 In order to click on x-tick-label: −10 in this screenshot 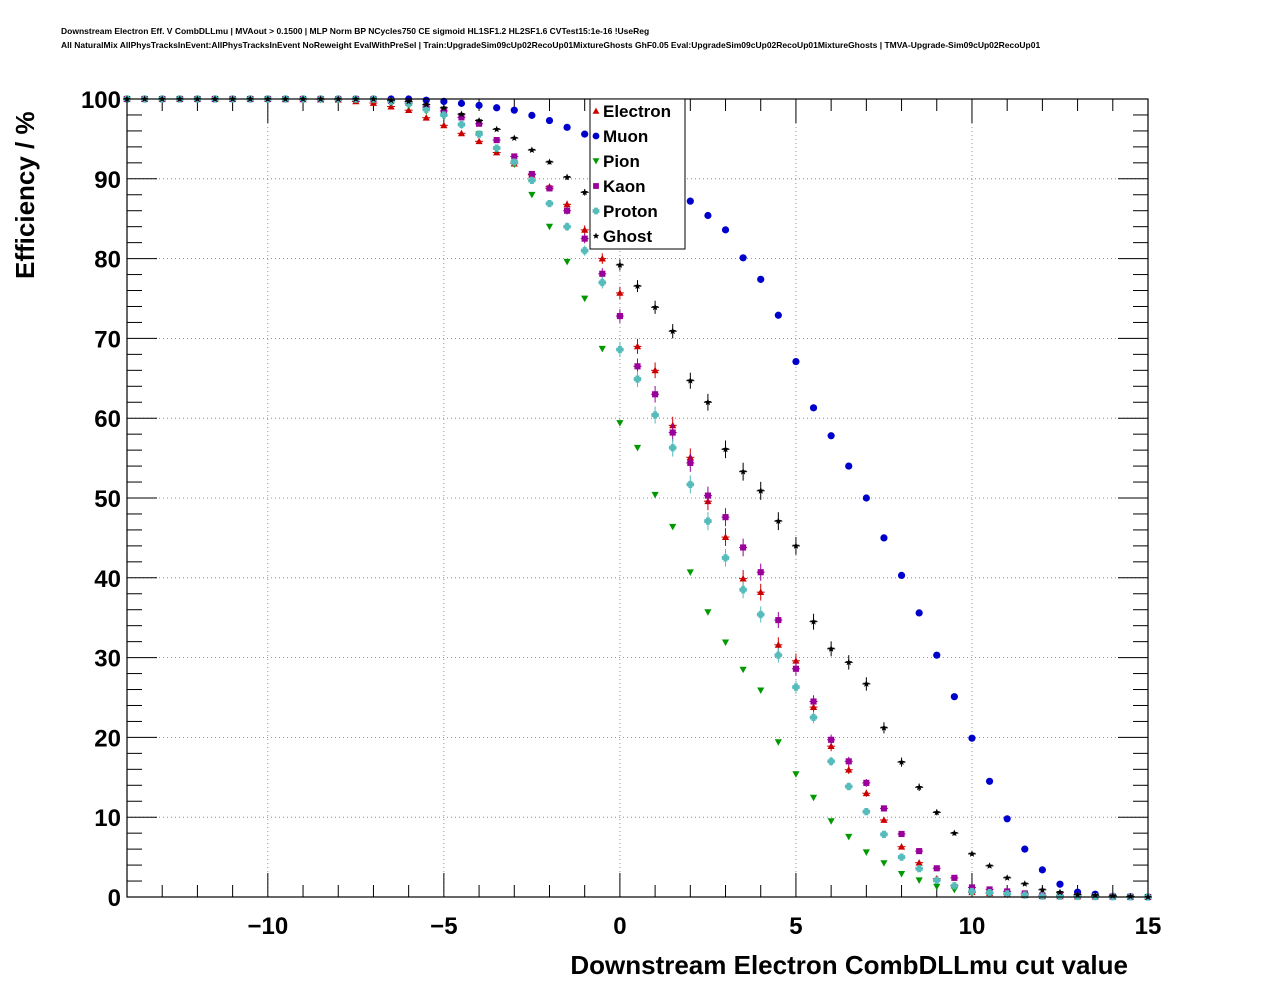, I will do `click(267, 926)`.